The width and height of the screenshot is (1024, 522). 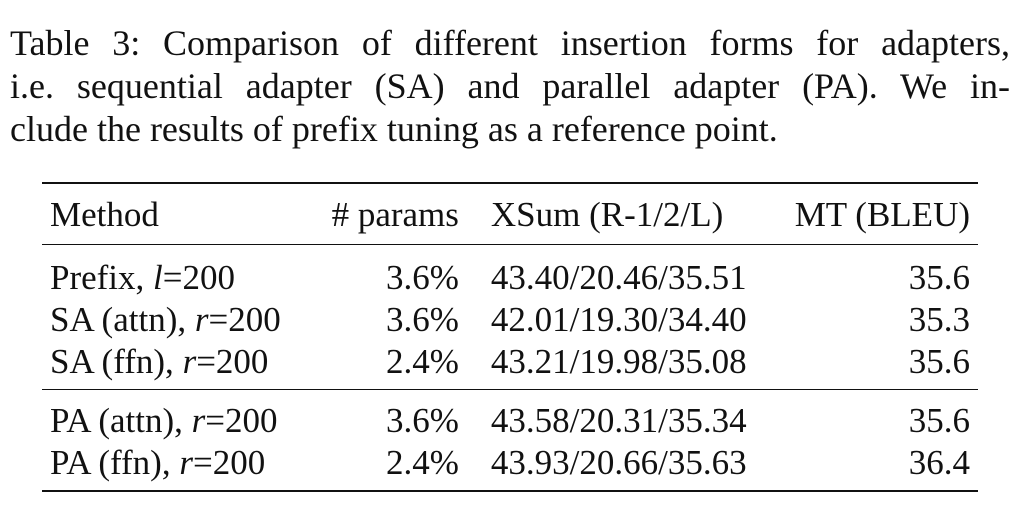 What do you see at coordinates (626, 213) in the screenshot?
I see `header-xsum: XSum (R-1/2/L)` at bounding box center [626, 213].